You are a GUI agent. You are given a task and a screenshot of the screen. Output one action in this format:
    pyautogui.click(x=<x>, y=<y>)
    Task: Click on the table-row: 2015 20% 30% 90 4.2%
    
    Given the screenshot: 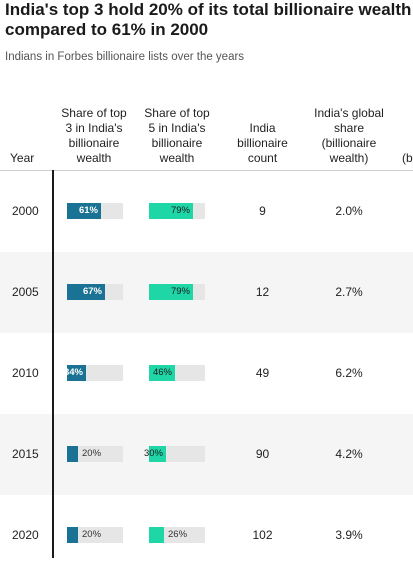 What is the action you would take?
    pyautogui.click(x=206, y=454)
    